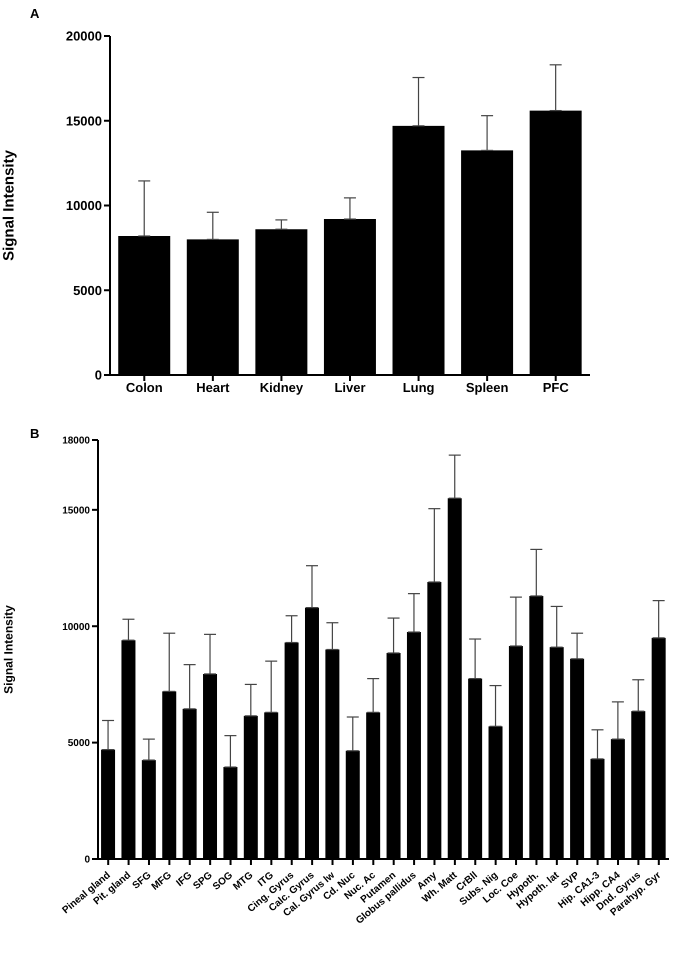 This screenshot has height=972, width=687. I want to click on x-tick-label: Liver, so click(350, 388).